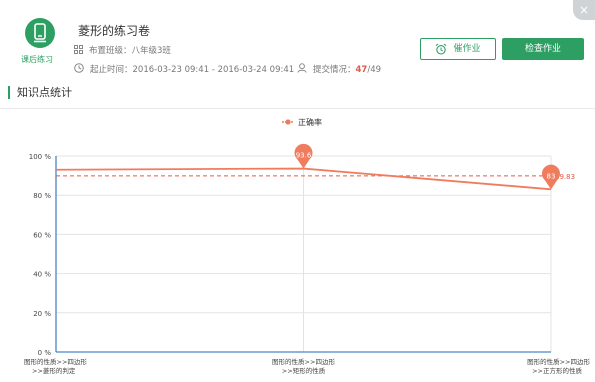  What do you see at coordinates (557, 370) in the screenshot?
I see `x-tick-label: >>正方形的性质` at bounding box center [557, 370].